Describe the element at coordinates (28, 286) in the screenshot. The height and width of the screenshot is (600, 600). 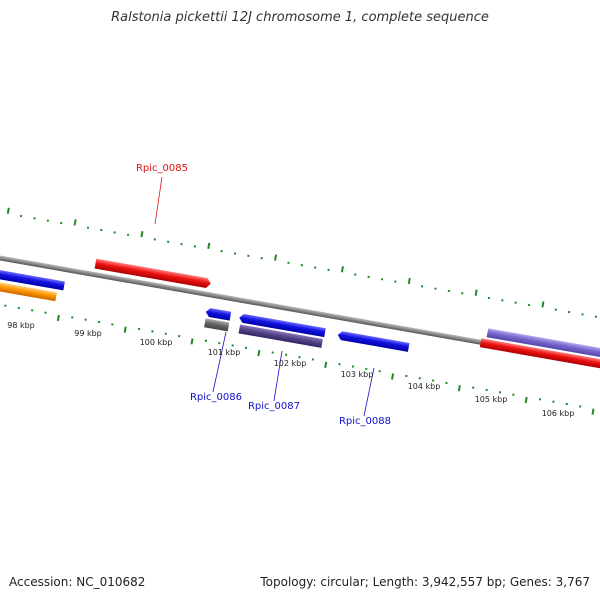
I see `cds-feature-orange-left` at that location.